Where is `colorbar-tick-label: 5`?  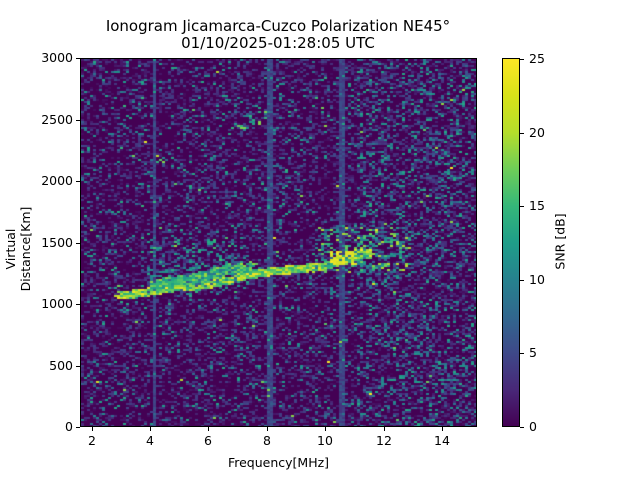
colorbar-tick-label: 5 is located at coordinates (533, 352).